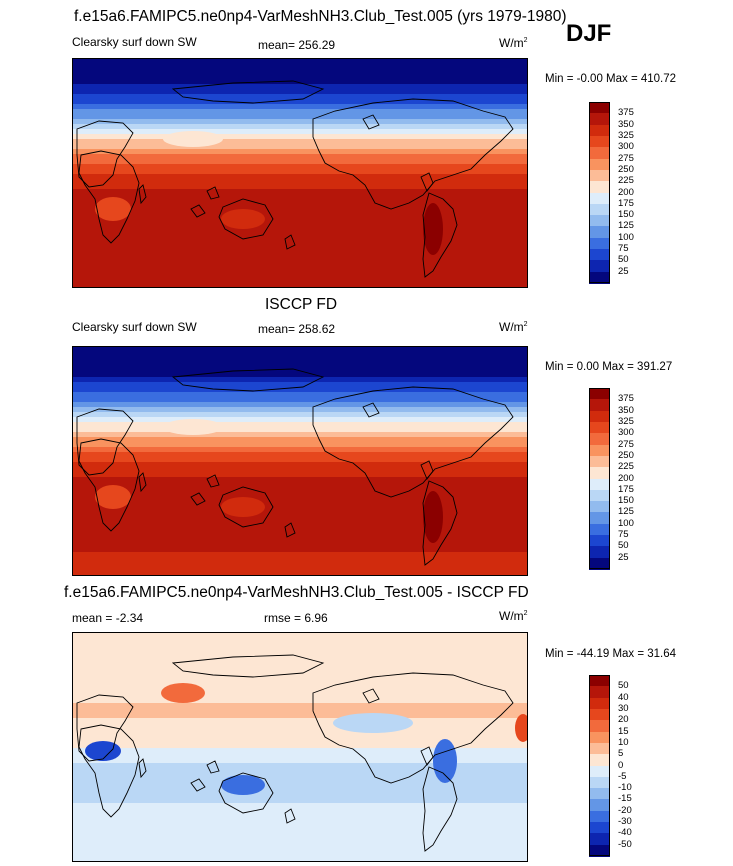 The image size is (733, 866). What do you see at coordinates (611, 79) in the screenshot?
I see `panel1-minmax: Min = -0.00 Max = 410.72` at bounding box center [611, 79].